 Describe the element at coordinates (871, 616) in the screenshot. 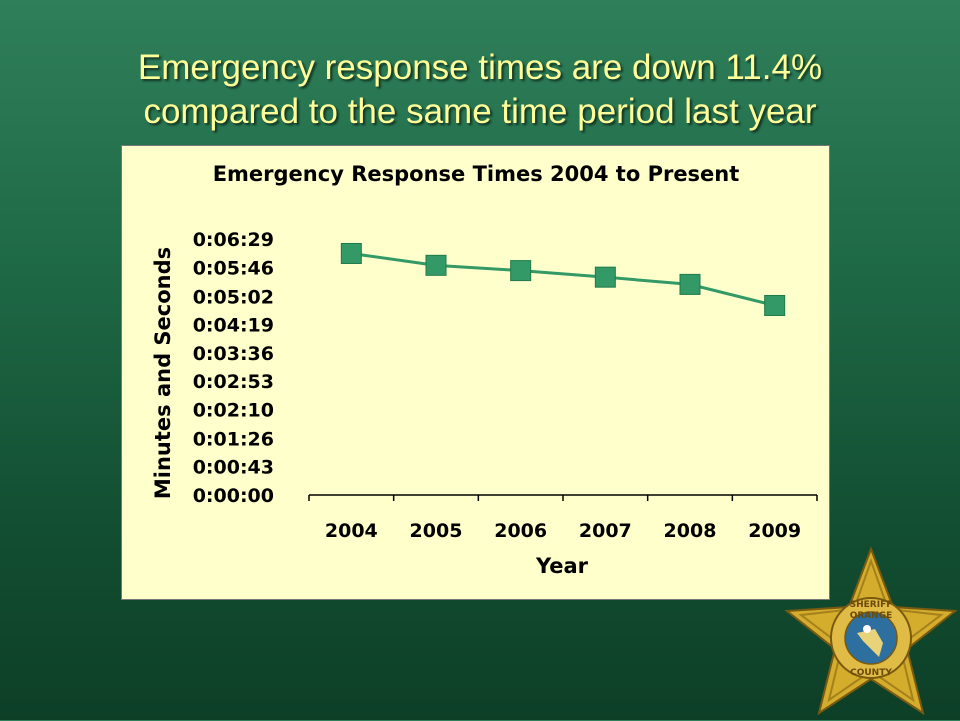

I see `badge-text-middle: ORANGE` at that location.